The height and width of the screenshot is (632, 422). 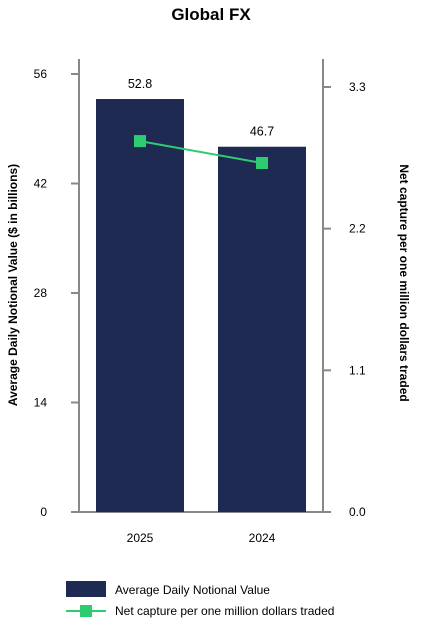 What do you see at coordinates (211, 14) in the screenshot?
I see `chart-title: Global FX` at bounding box center [211, 14].